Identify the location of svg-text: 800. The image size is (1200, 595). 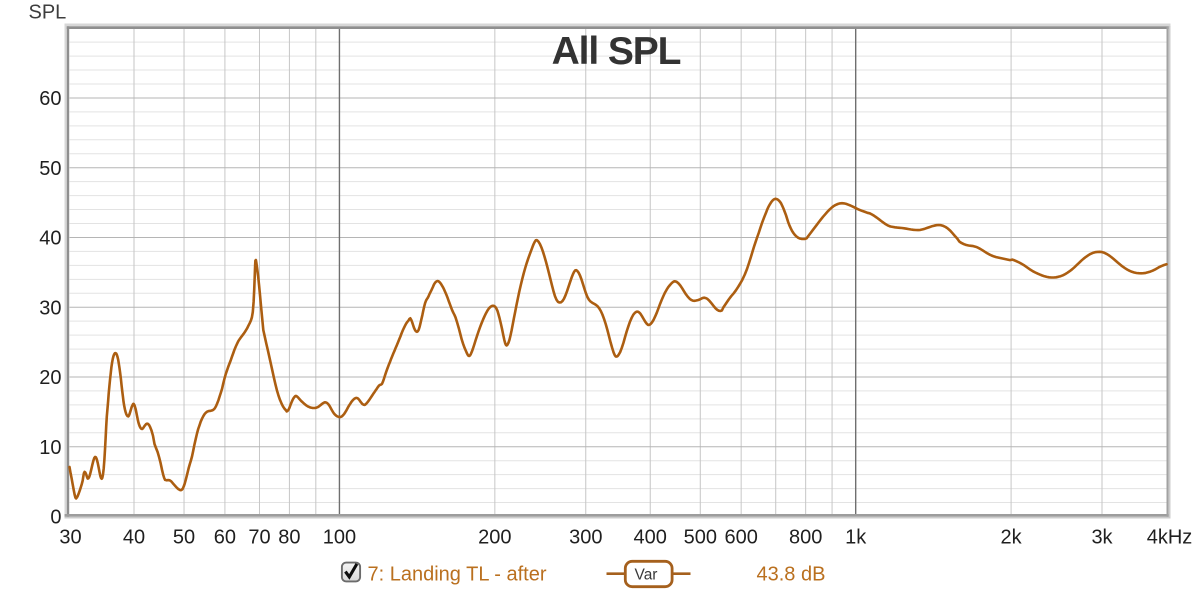
(805, 538).